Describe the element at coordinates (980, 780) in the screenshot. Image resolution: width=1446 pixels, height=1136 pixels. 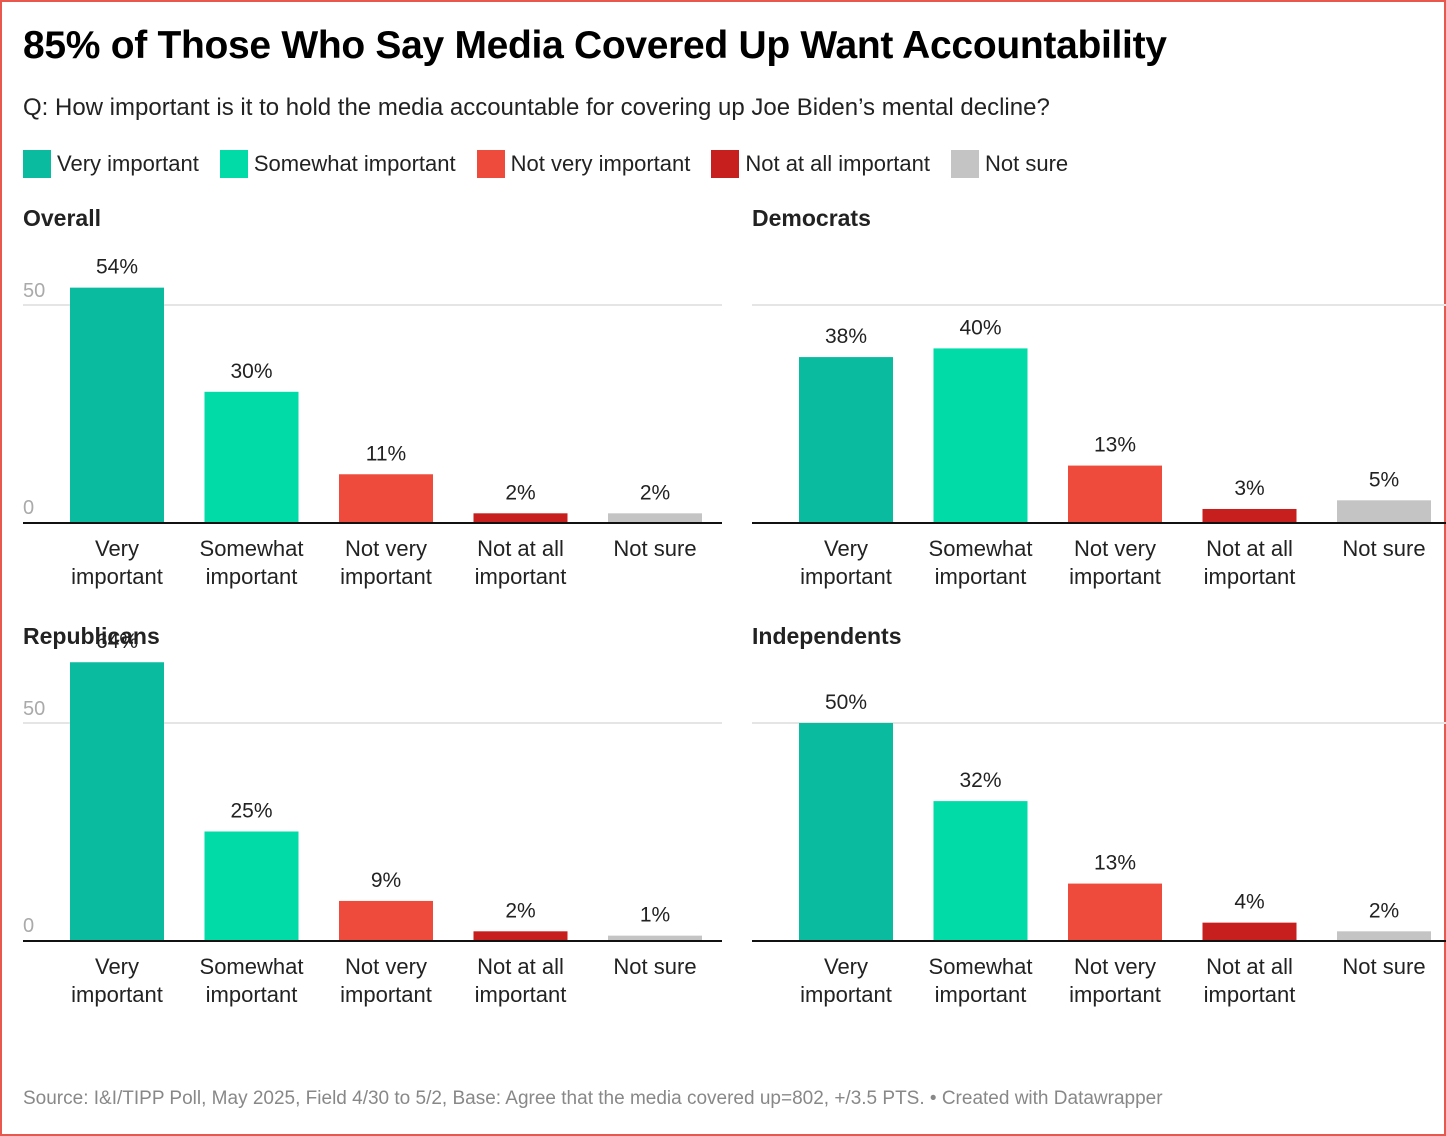
I see `data-label: 32%` at that location.